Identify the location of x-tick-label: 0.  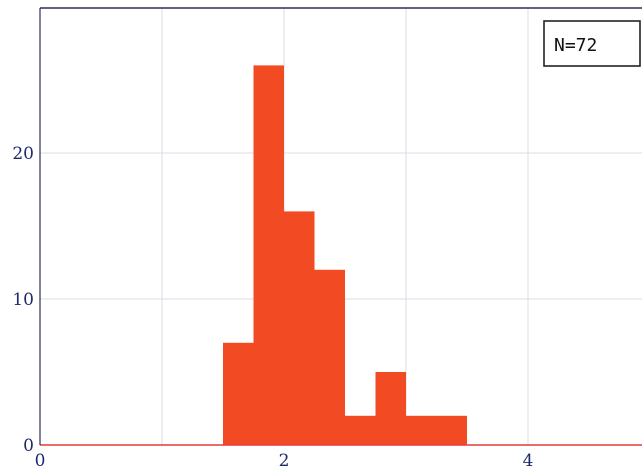
(40, 460).